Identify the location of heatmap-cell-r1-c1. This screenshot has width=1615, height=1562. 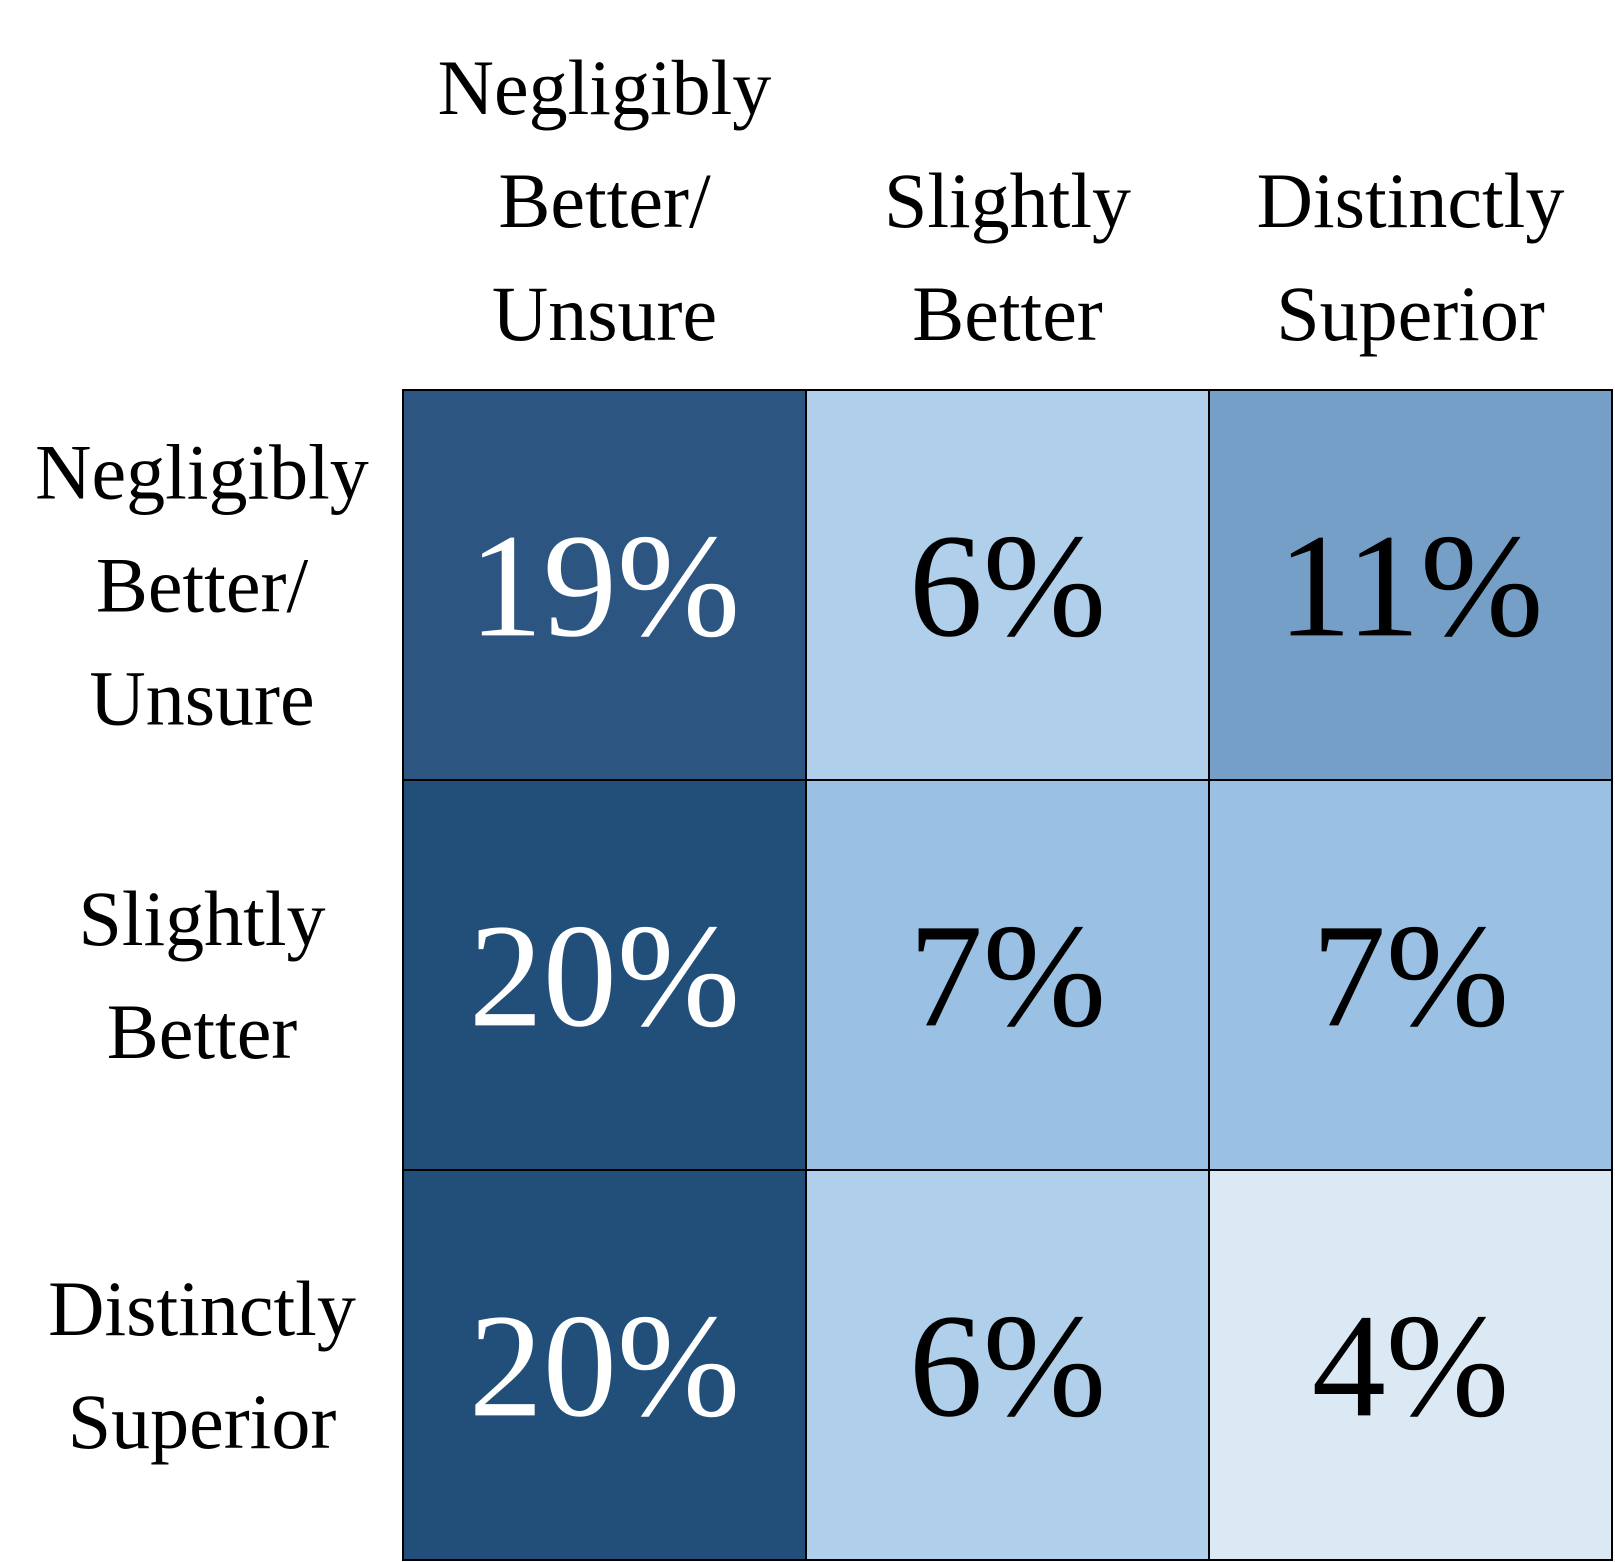
(604, 585).